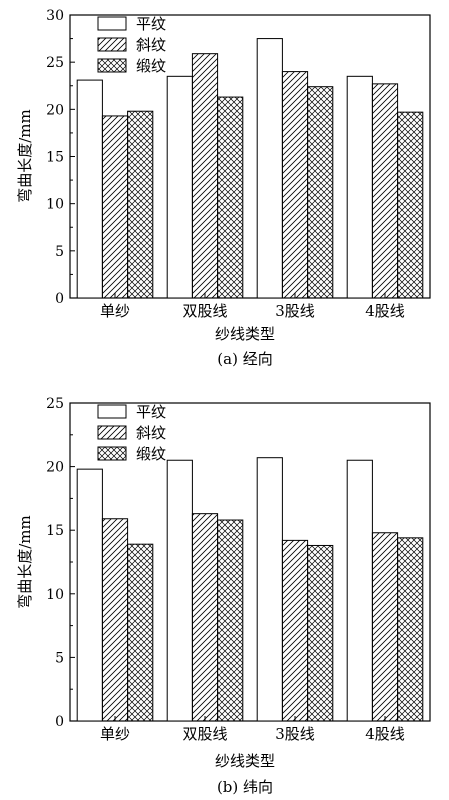  I want to click on figure-caption: (a) 经向, so click(244, 359).